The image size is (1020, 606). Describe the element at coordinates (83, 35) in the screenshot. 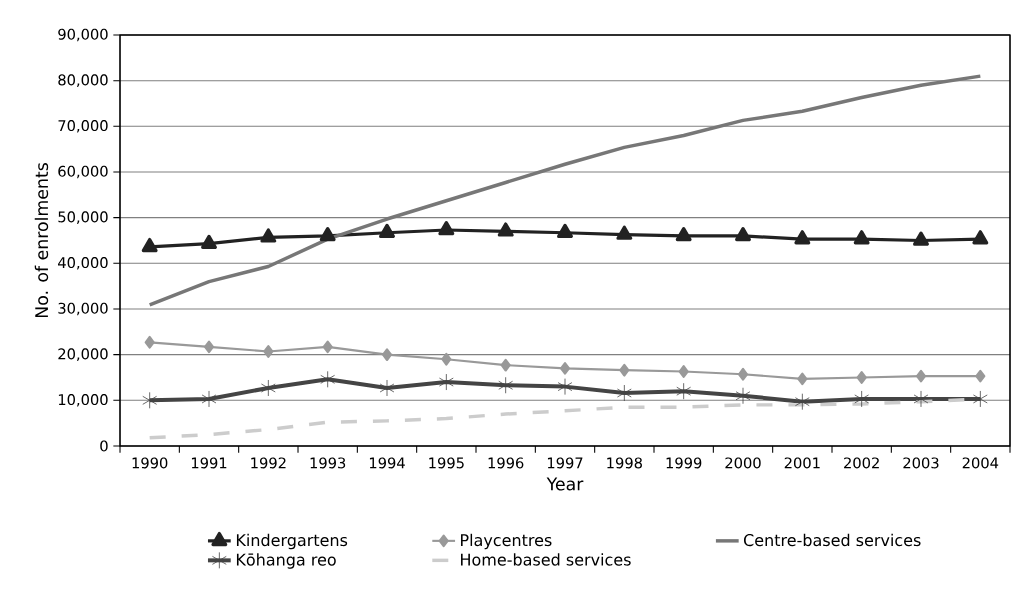

I see `y-tick-label: 90,000` at that location.